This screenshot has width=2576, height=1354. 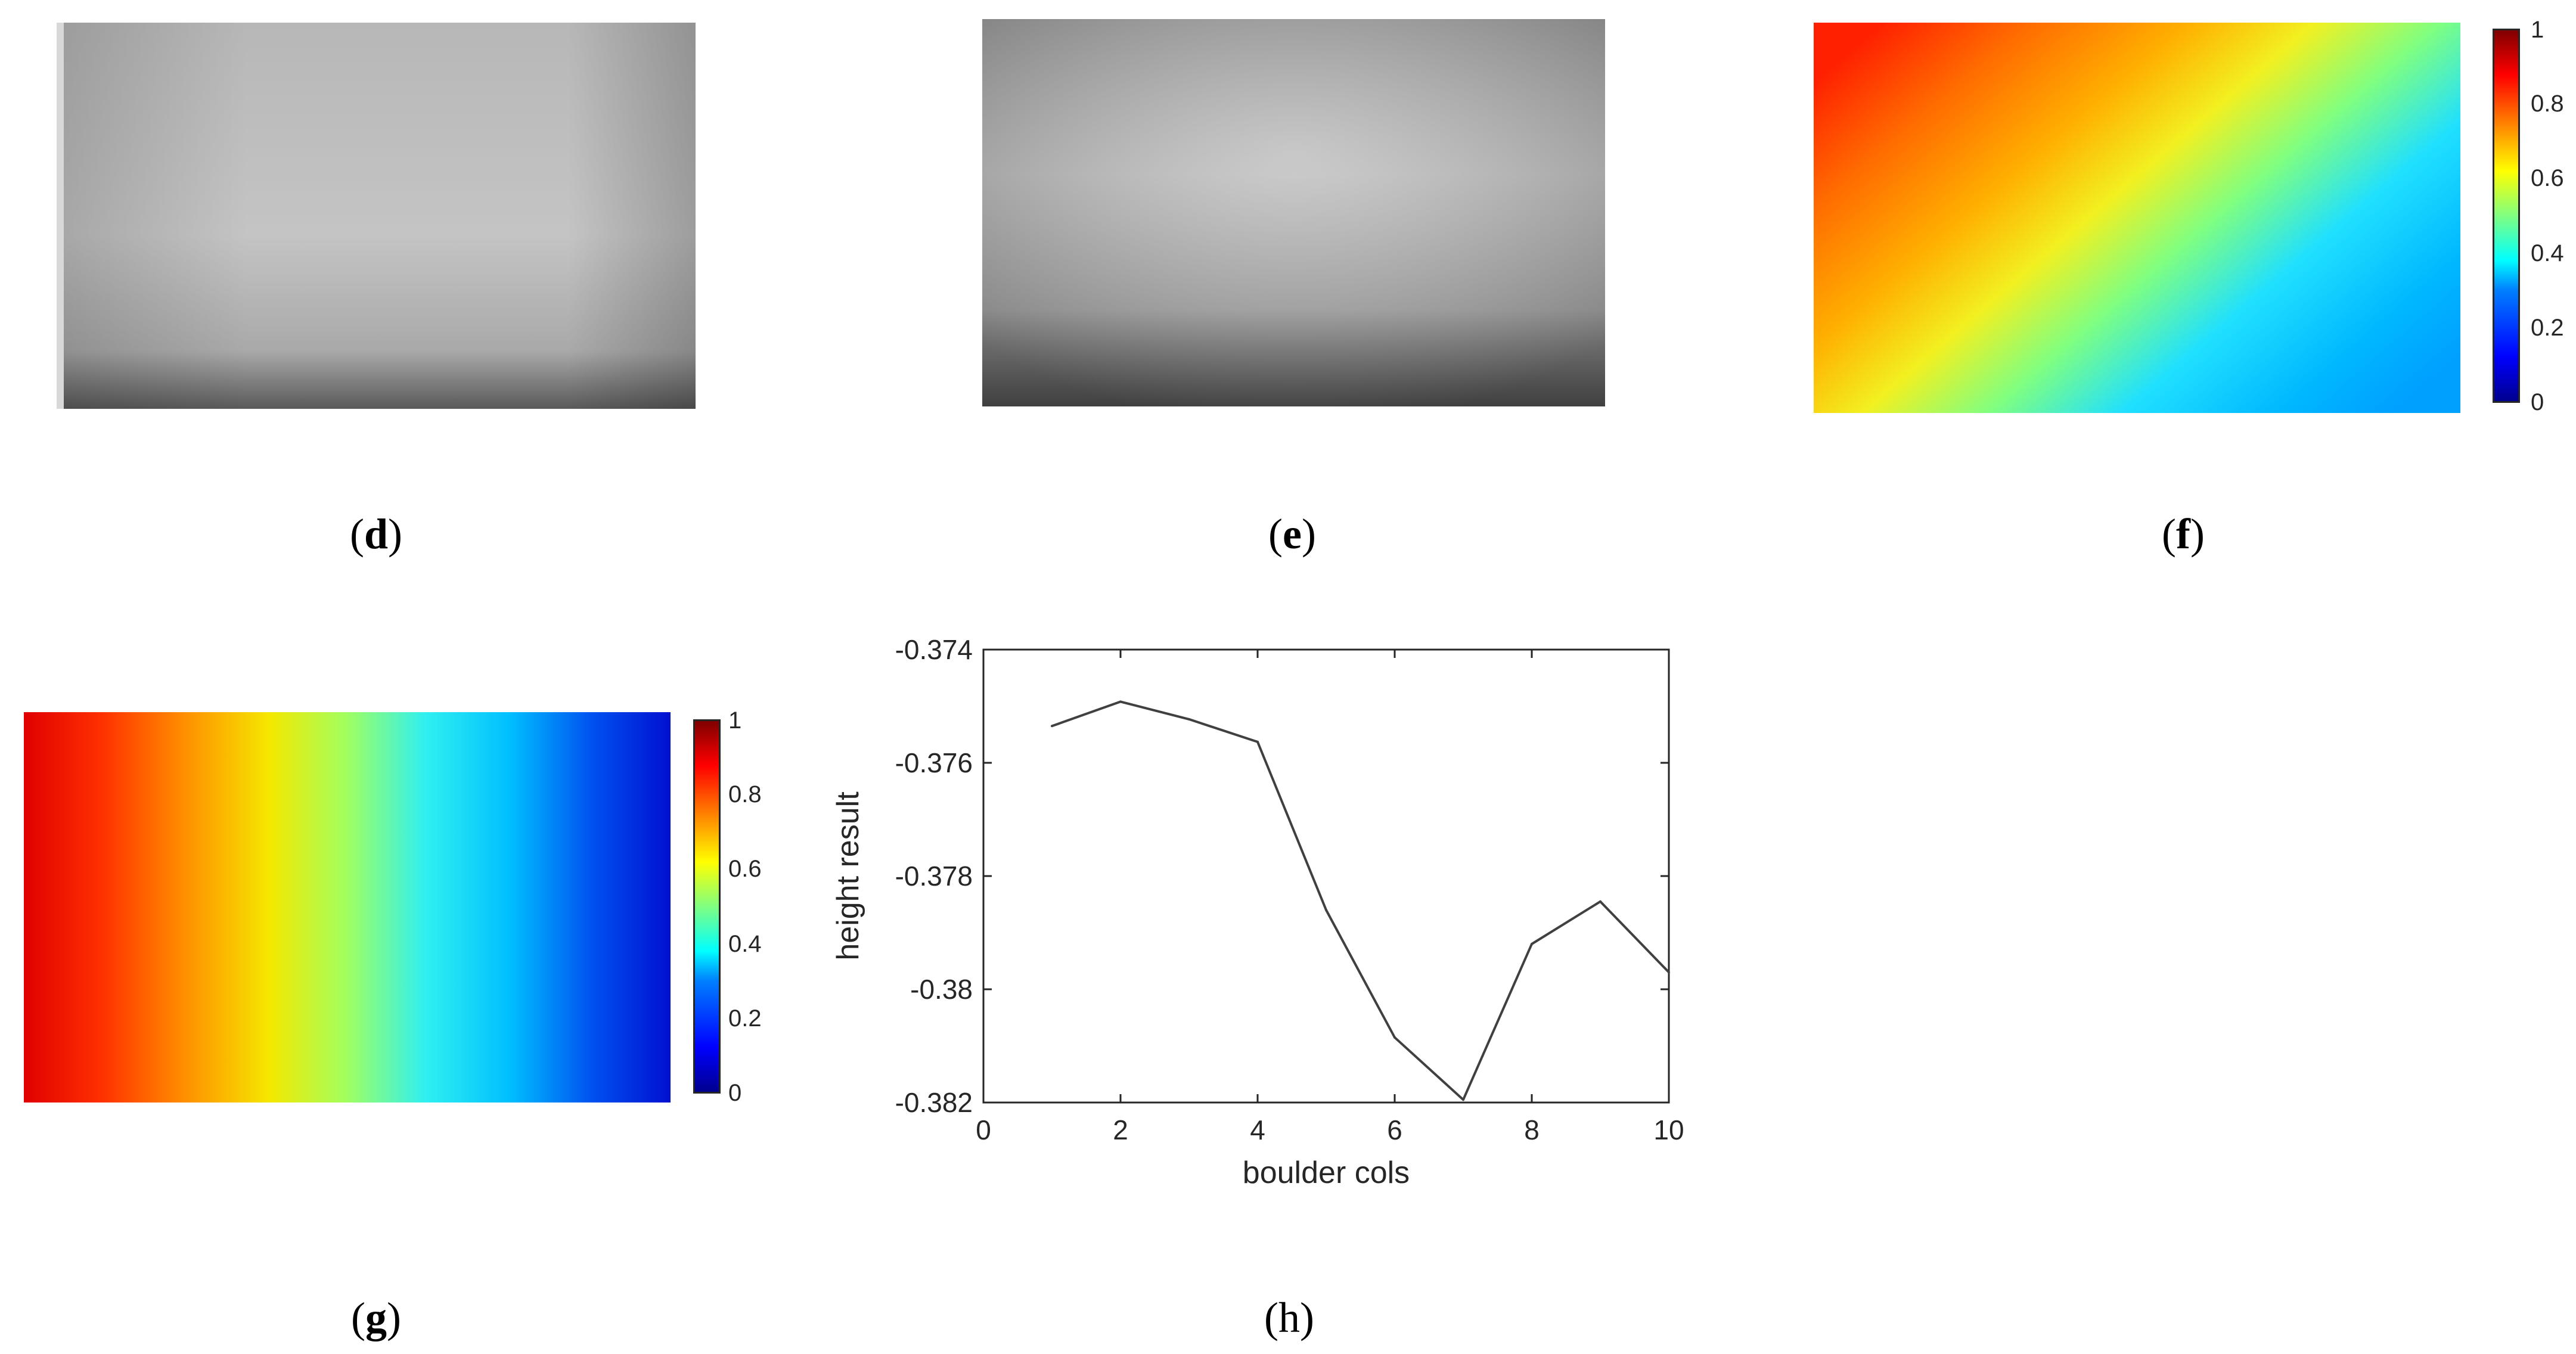 I want to click on grayscale-surface-d, so click(x=377, y=216).